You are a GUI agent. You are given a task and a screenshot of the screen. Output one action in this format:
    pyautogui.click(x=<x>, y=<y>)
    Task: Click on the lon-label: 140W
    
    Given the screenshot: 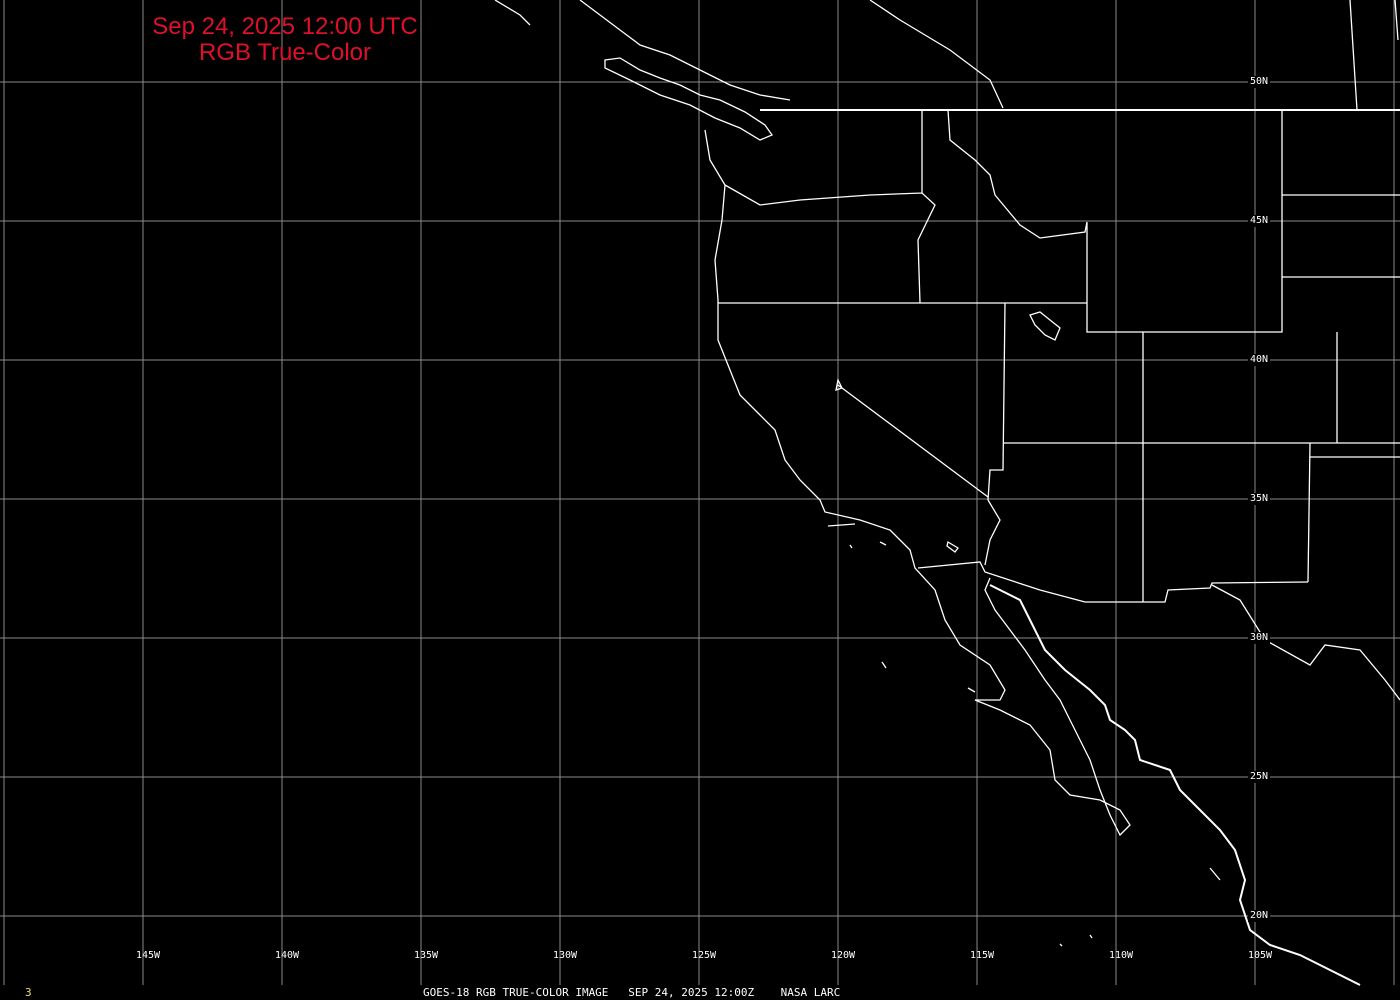 What is the action you would take?
    pyautogui.click(x=287, y=955)
    